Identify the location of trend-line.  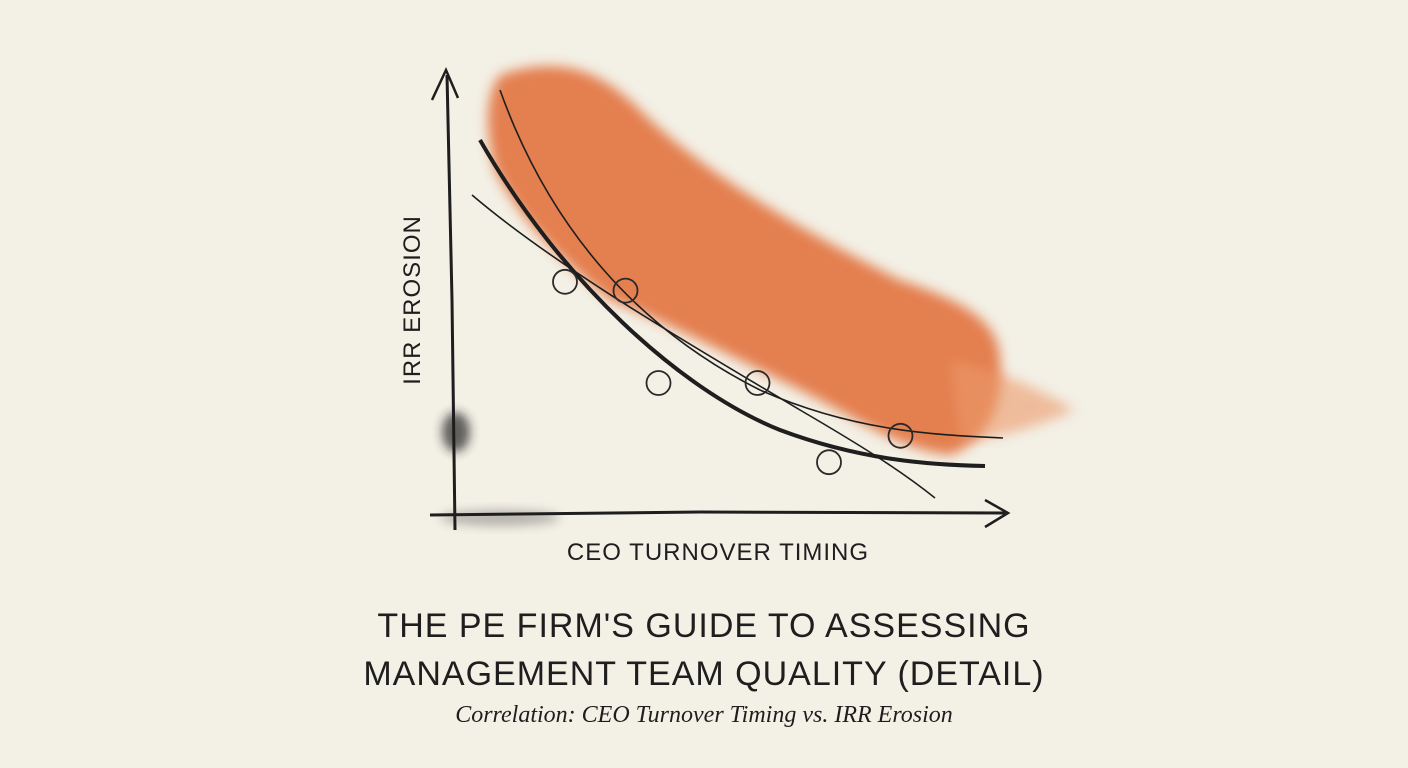
(703, 346).